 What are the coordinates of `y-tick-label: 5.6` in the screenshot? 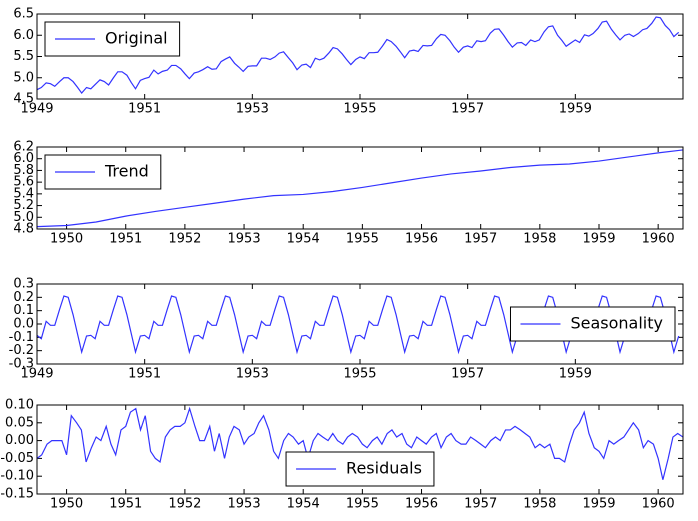 It's located at (23, 182).